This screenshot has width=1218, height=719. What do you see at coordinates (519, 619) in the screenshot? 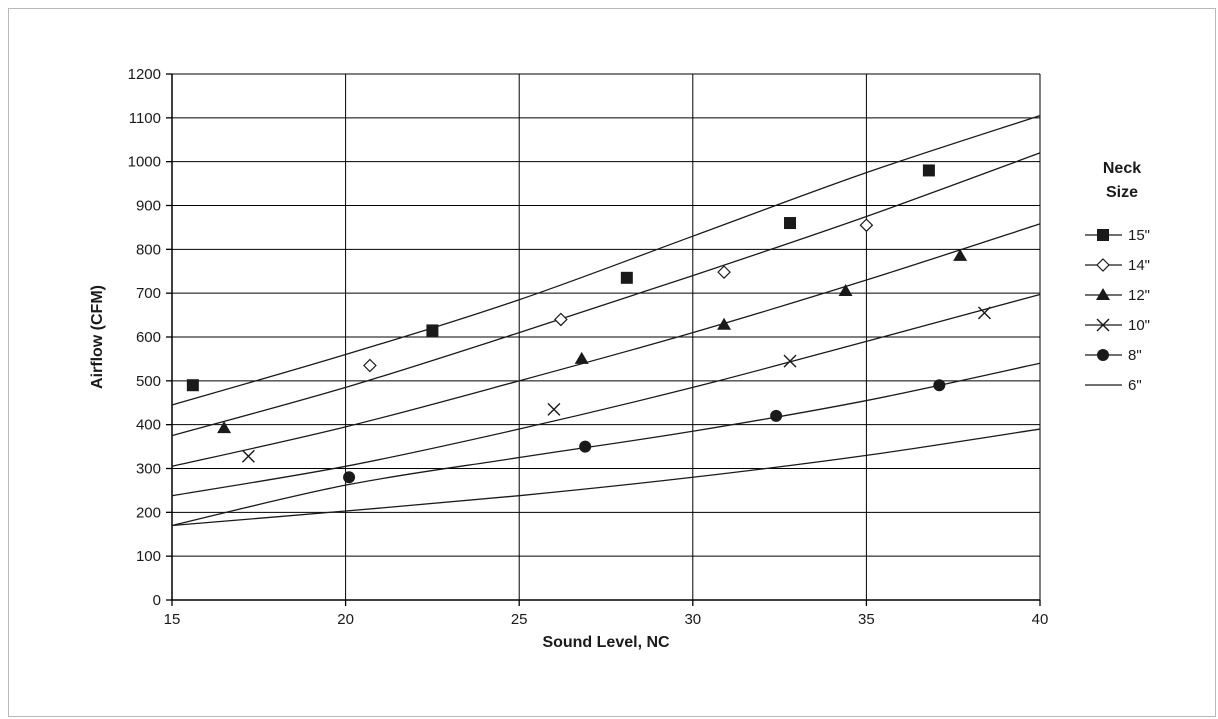
I see `x-tick-label: 25` at bounding box center [519, 619].